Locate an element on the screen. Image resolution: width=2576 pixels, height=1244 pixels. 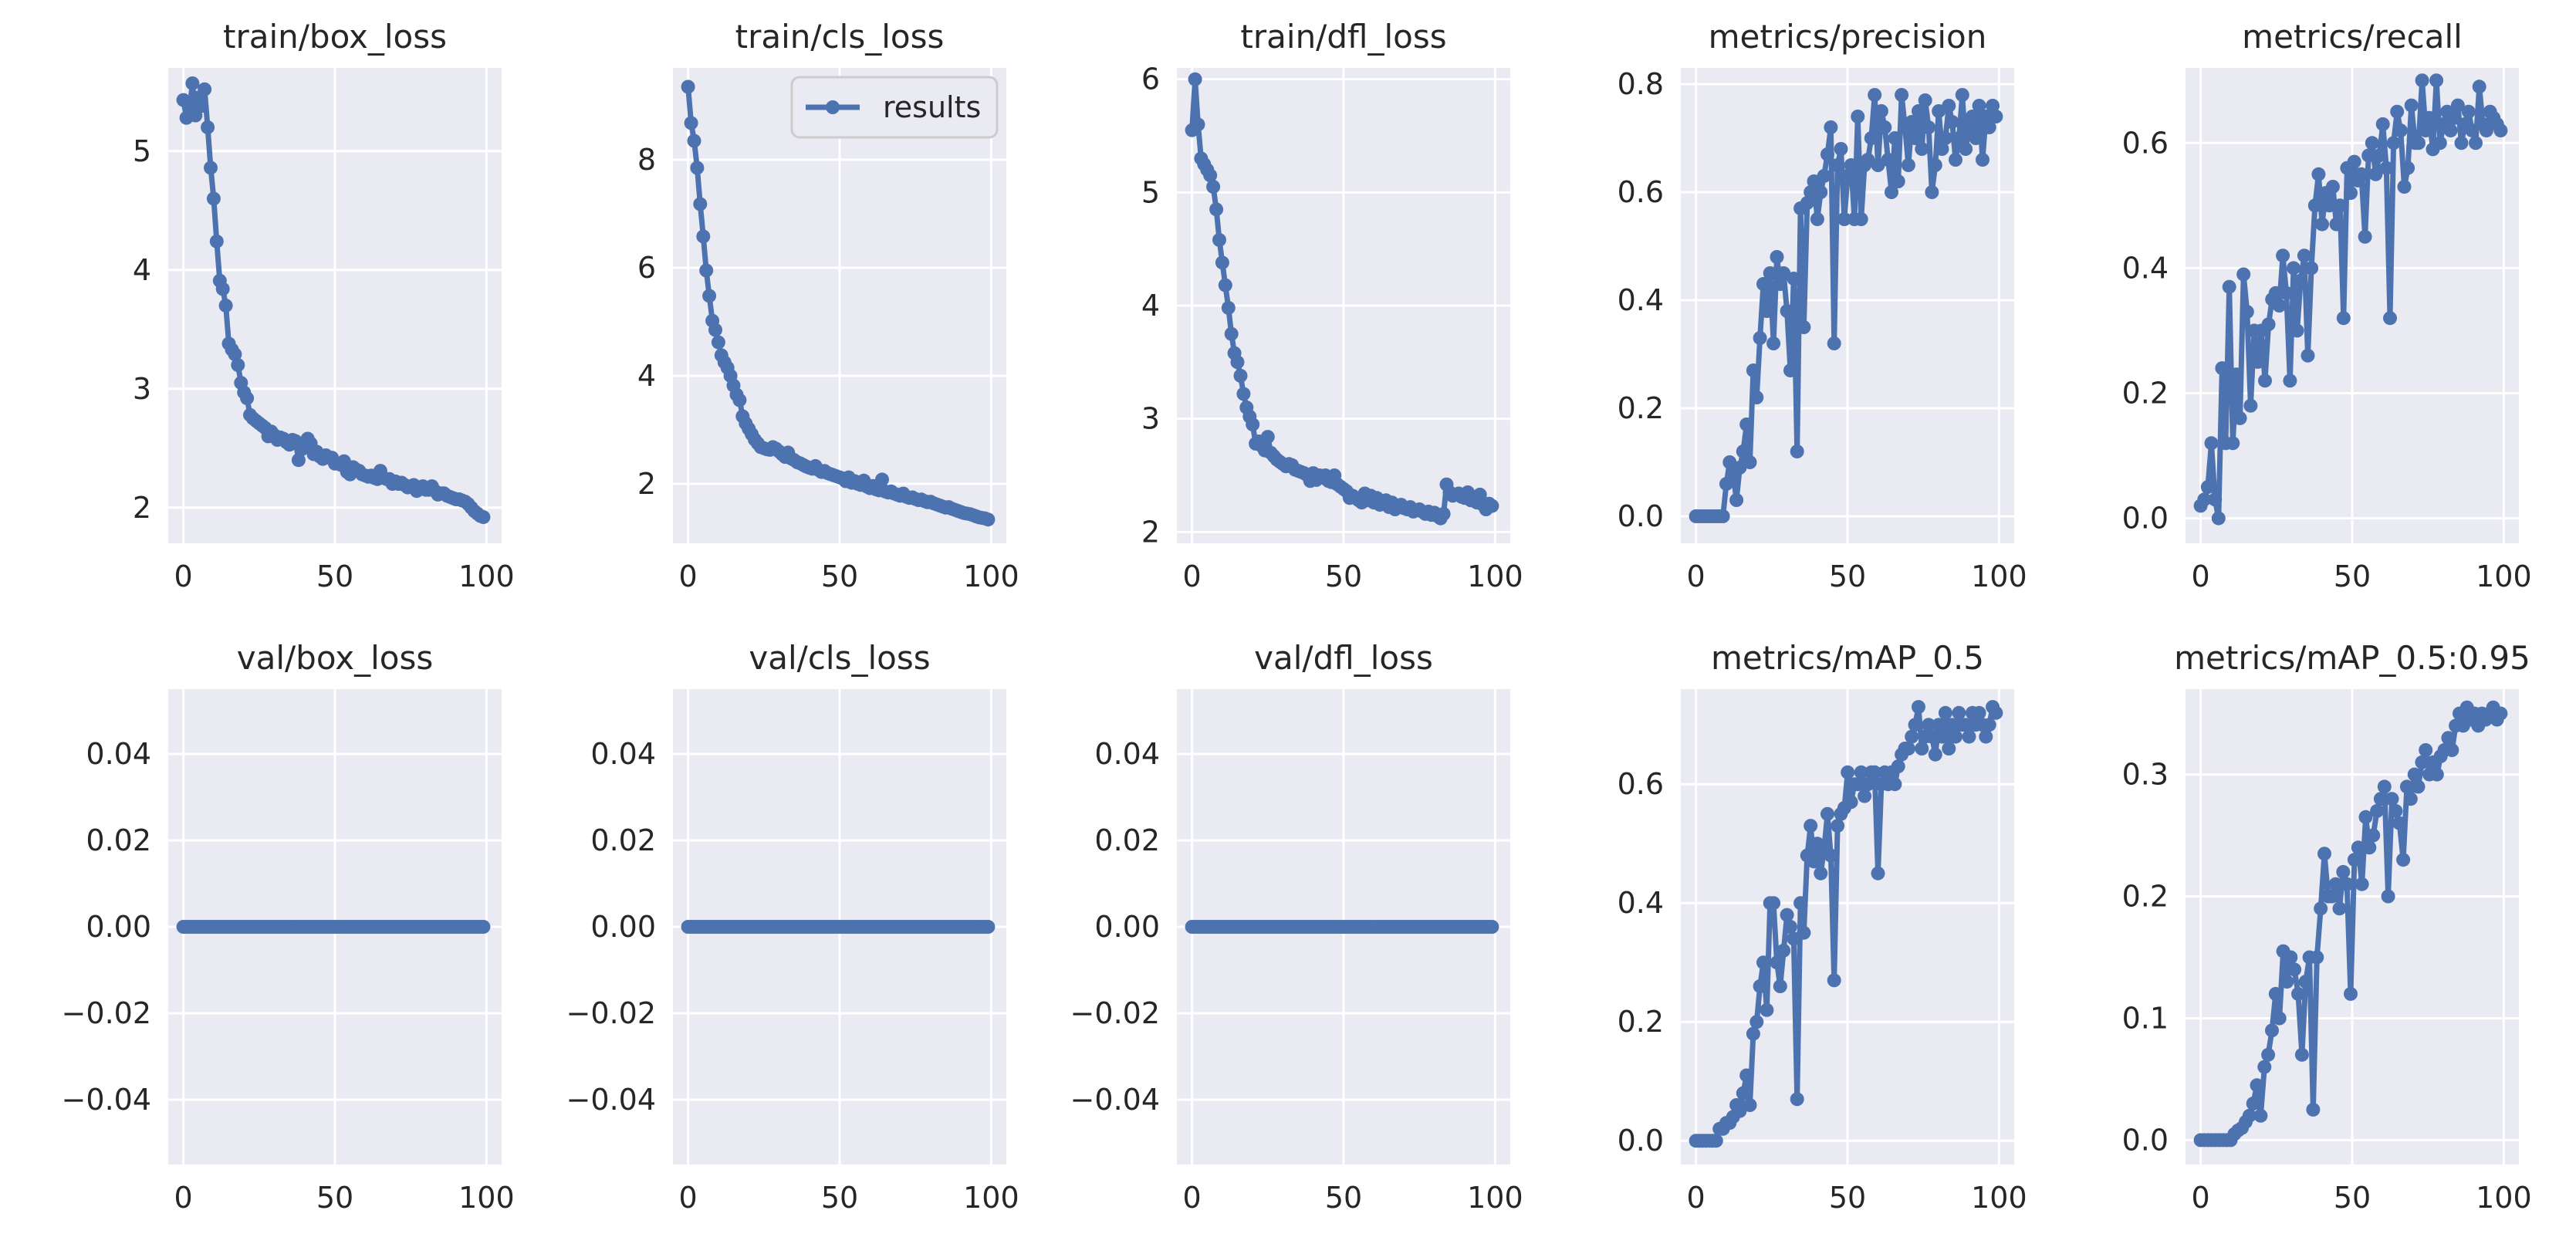
y-tick-label: 0.00 is located at coordinates (118, 927).